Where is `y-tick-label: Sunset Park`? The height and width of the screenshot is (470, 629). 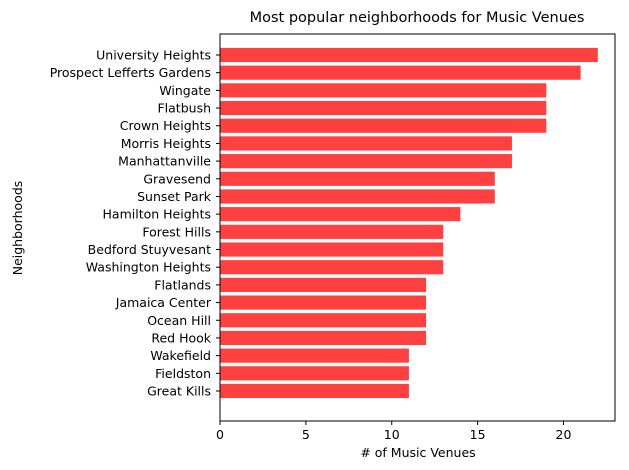
y-tick-label: Sunset Park is located at coordinates (174, 196).